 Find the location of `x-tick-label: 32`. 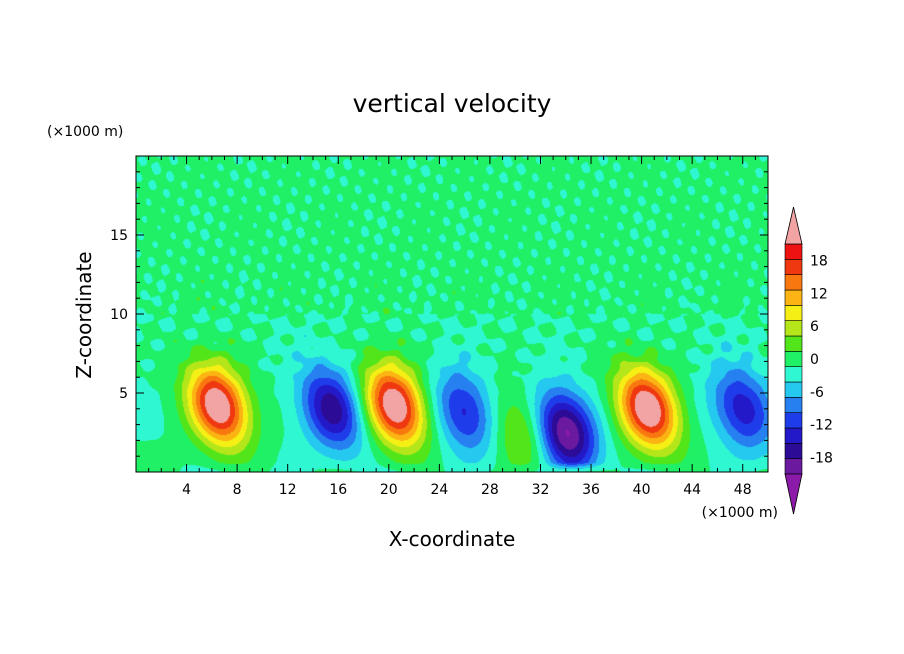

x-tick-label: 32 is located at coordinates (541, 490).